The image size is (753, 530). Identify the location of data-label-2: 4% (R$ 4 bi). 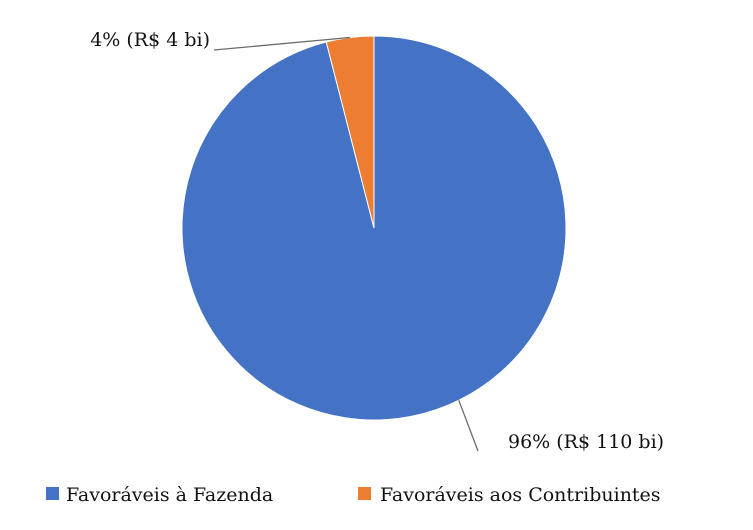
(150, 40).